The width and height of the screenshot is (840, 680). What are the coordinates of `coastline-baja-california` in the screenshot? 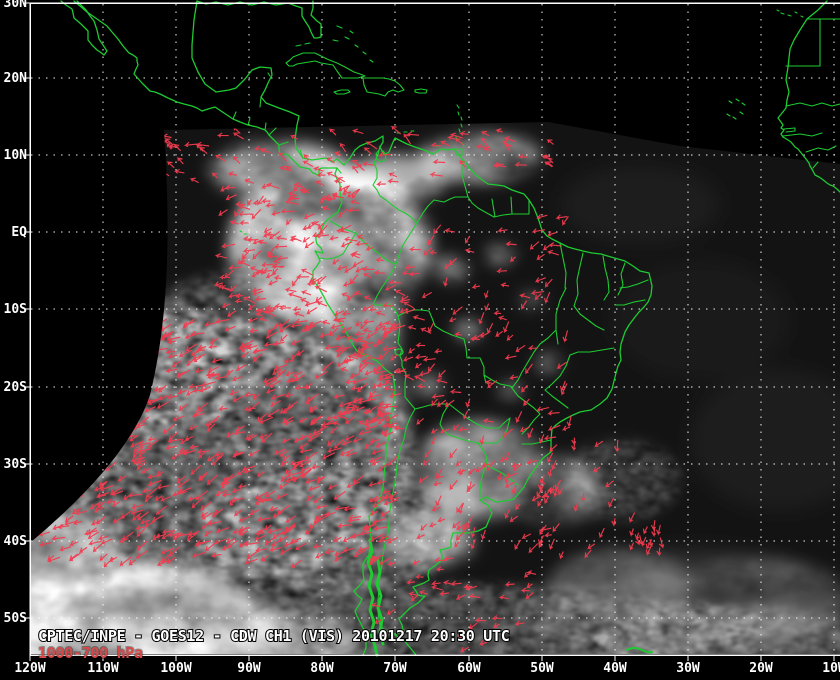 It's located at (84, 28).